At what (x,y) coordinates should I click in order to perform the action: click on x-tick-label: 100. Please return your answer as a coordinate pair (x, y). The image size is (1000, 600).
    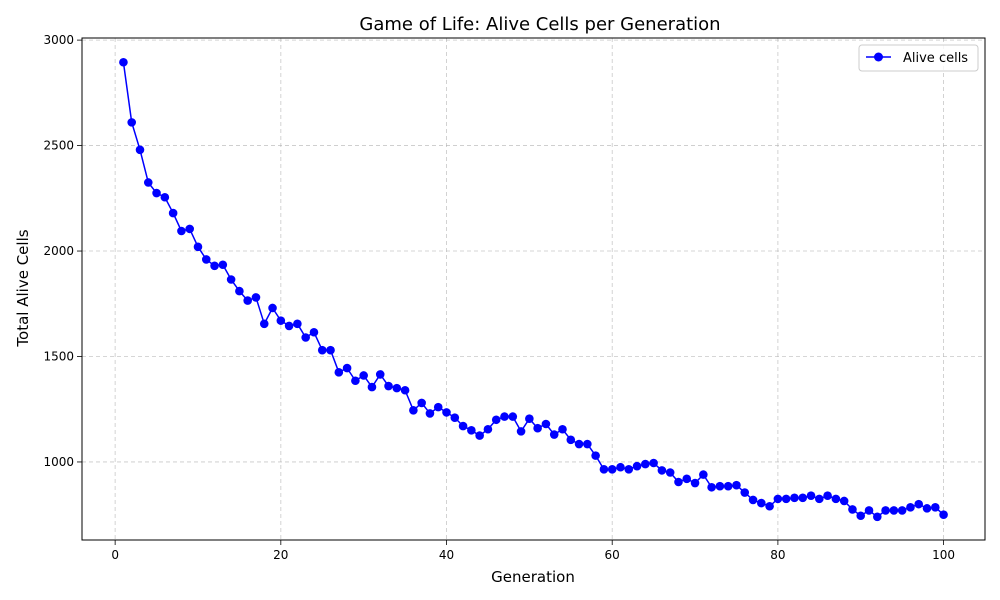
    Looking at the image, I should click on (943, 555).